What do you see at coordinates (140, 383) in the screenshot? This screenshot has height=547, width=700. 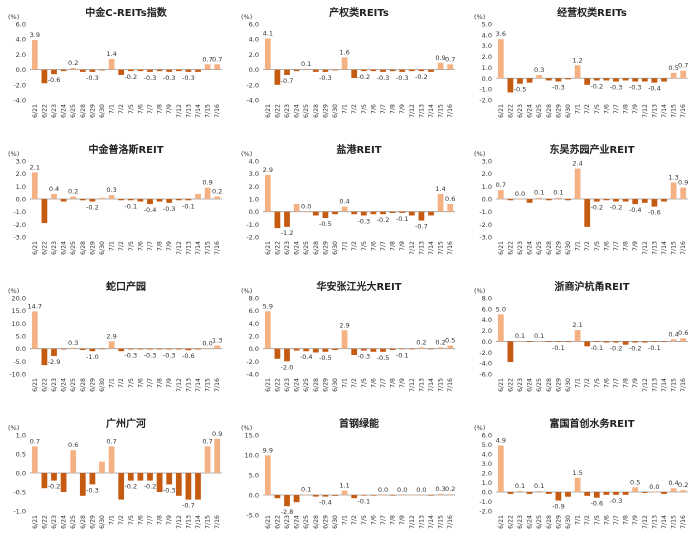 I see `x-tick-label: 7/6` at bounding box center [140, 383].